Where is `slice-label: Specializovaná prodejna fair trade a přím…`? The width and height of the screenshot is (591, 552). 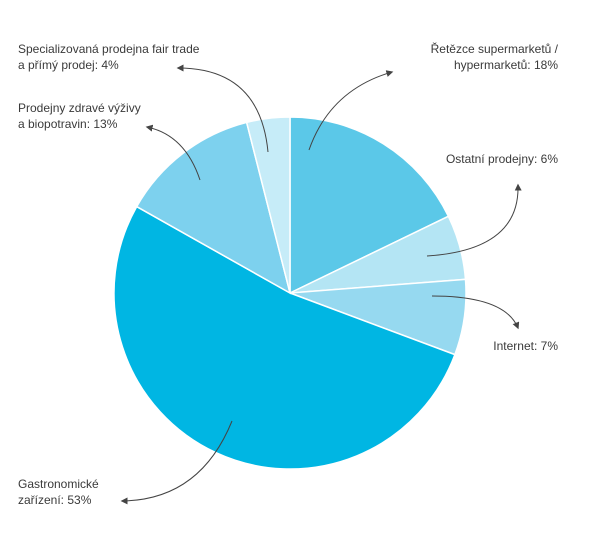 slice-label: Specializovaná prodejna fair trade a přím… is located at coordinates (109, 57).